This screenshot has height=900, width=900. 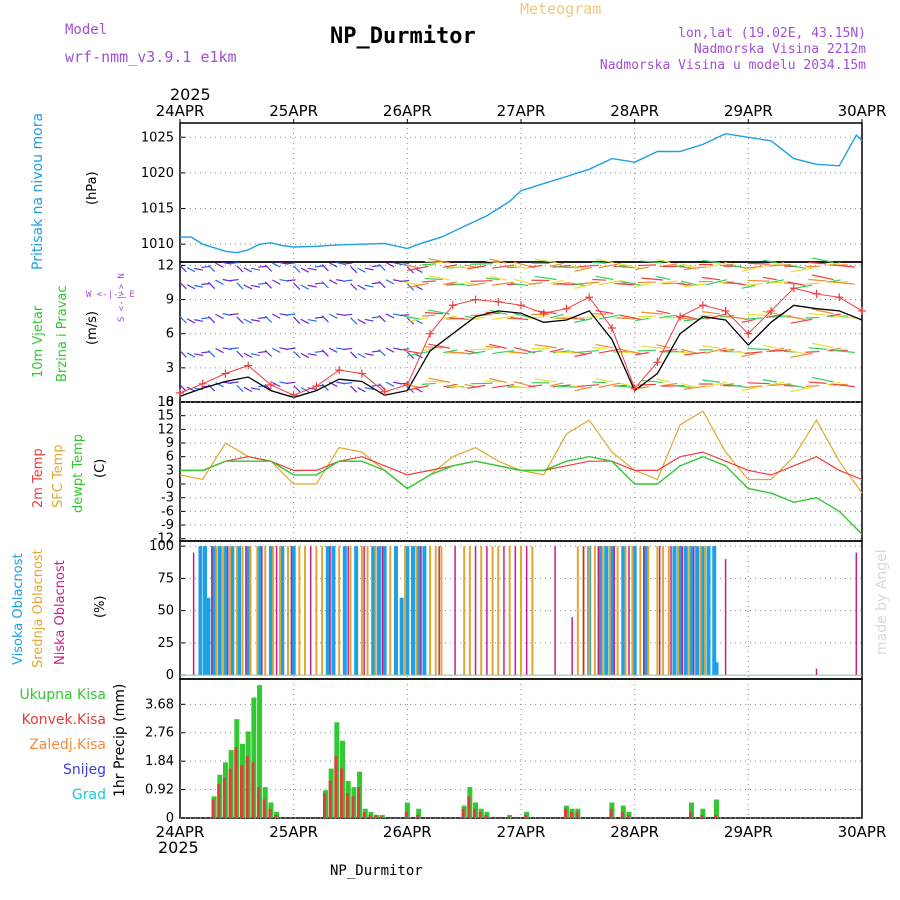 I want to click on y-tick-label: -6, so click(x=167, y=511).